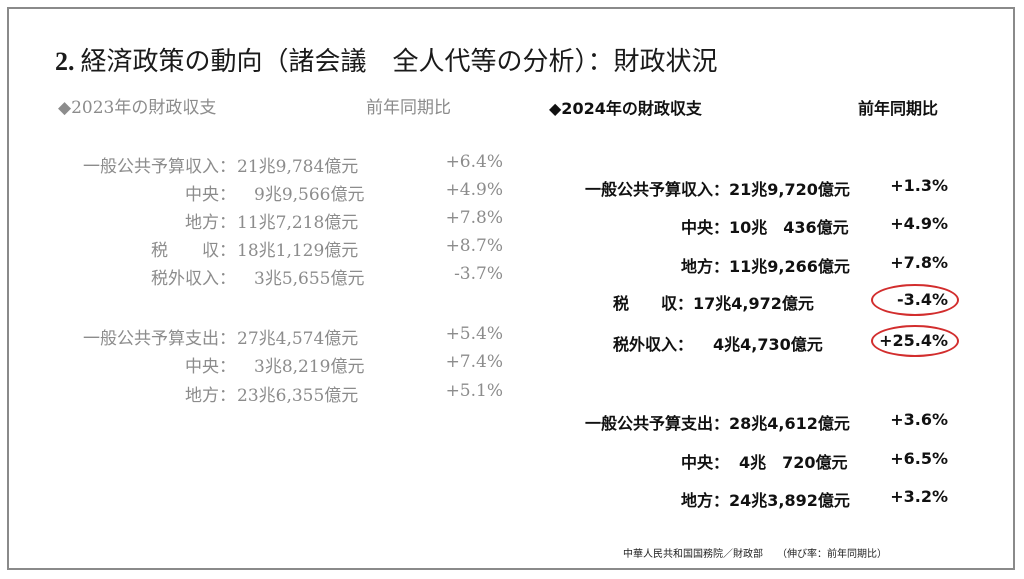 This screenshot has height=579, width=1024. What do you see at coordinates (768, 344) in the screenshot?
I see `row-amount: 4兆4,730億元` at bounding box center [768, 344].